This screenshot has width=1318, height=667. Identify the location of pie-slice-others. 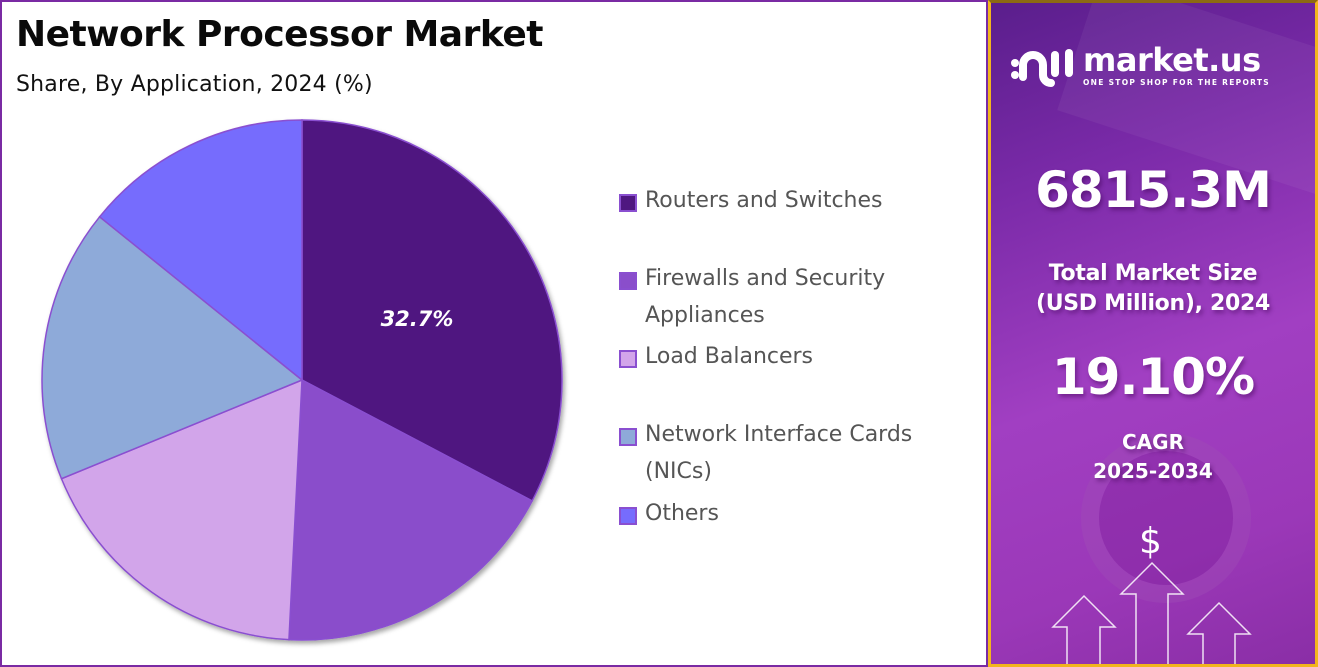
(200, 250).